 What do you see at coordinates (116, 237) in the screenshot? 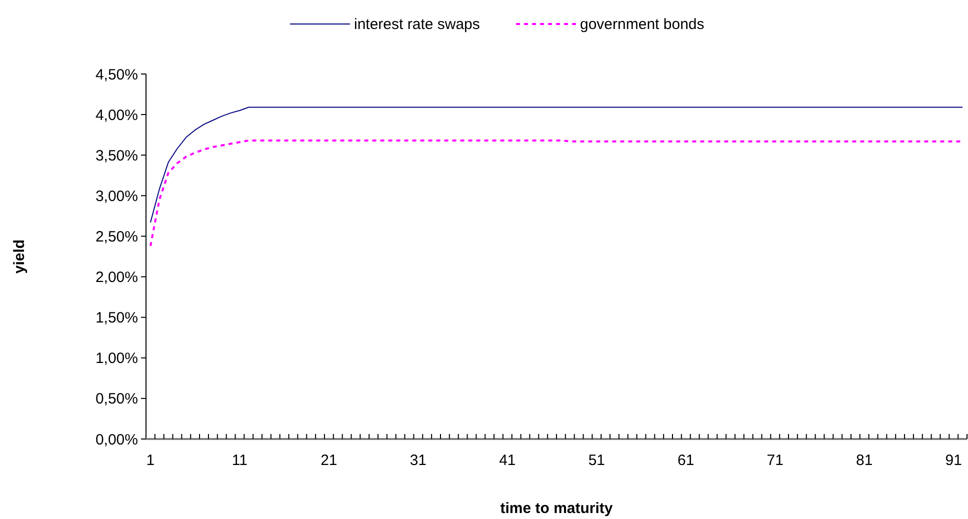
I see `y-tick-label: 2,50%` at bounding box center [116, 237].